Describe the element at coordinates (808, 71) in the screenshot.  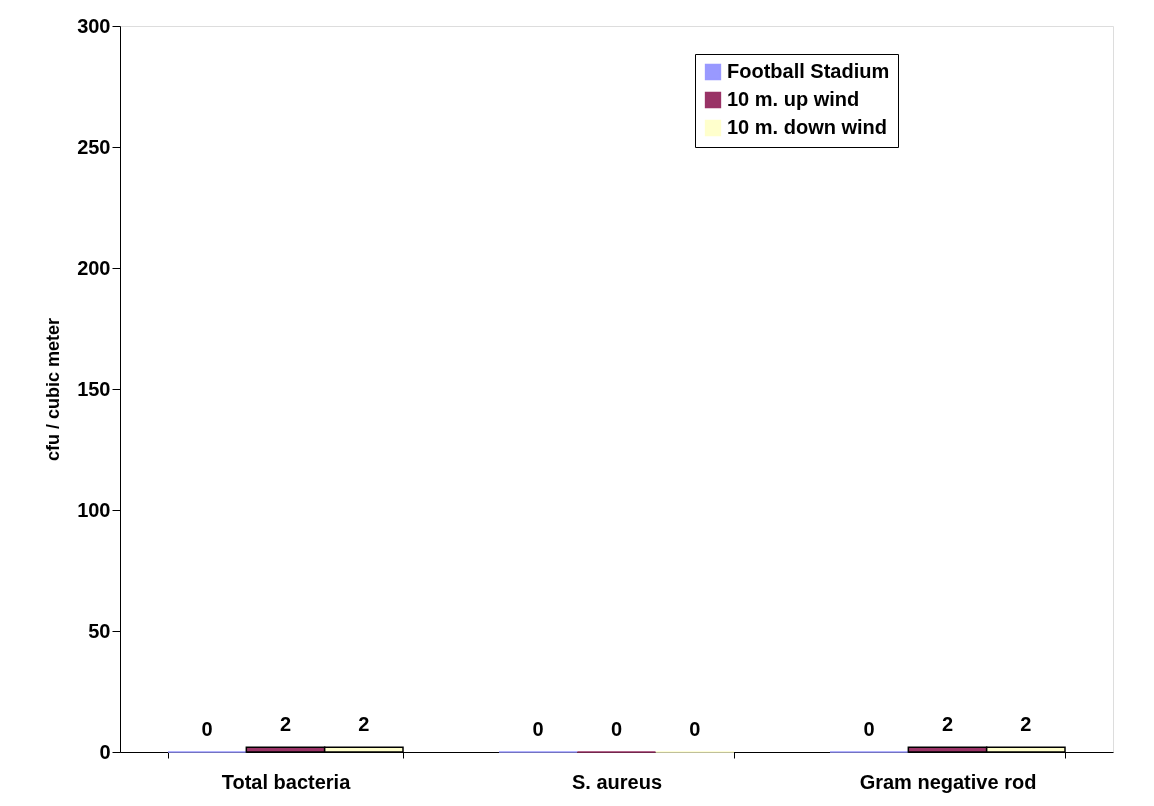
I see `legend-label: Football Stadium` at that location.